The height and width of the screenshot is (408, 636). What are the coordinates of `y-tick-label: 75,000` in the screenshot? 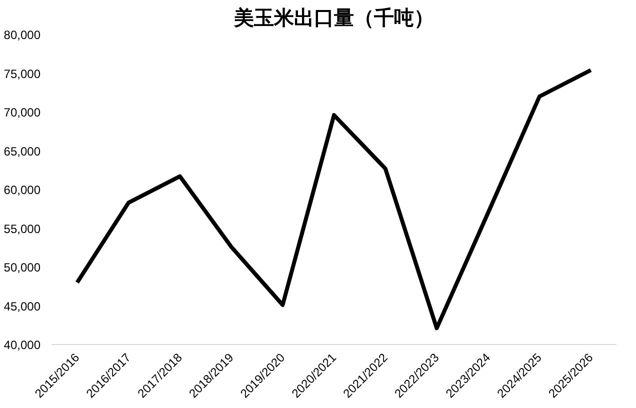 It's located at (22, 73).